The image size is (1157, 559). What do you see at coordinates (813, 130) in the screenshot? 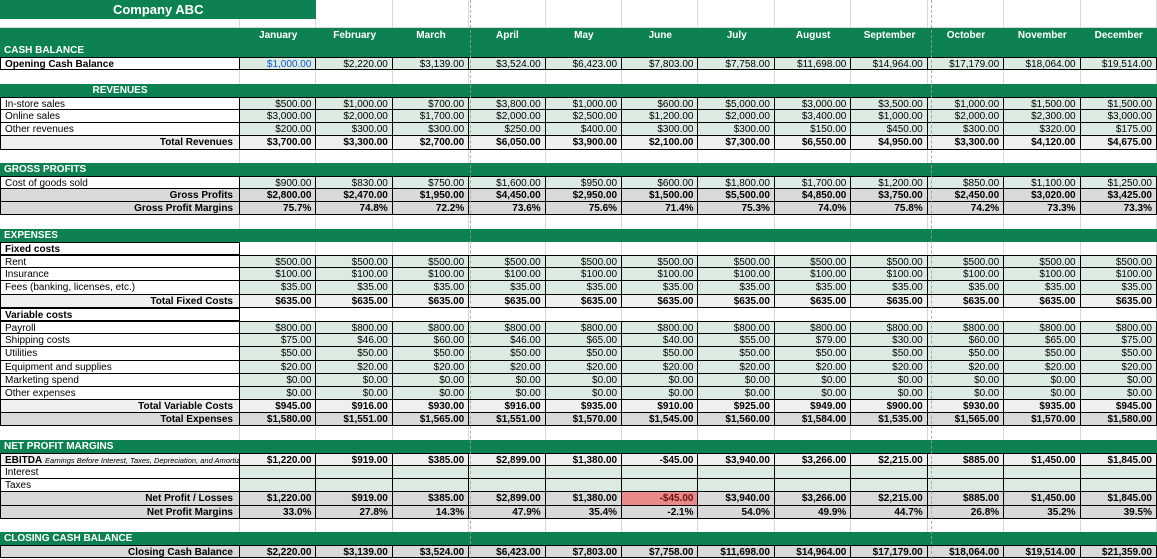
I see `cell: $150.00` at bounding box center [813, 130].